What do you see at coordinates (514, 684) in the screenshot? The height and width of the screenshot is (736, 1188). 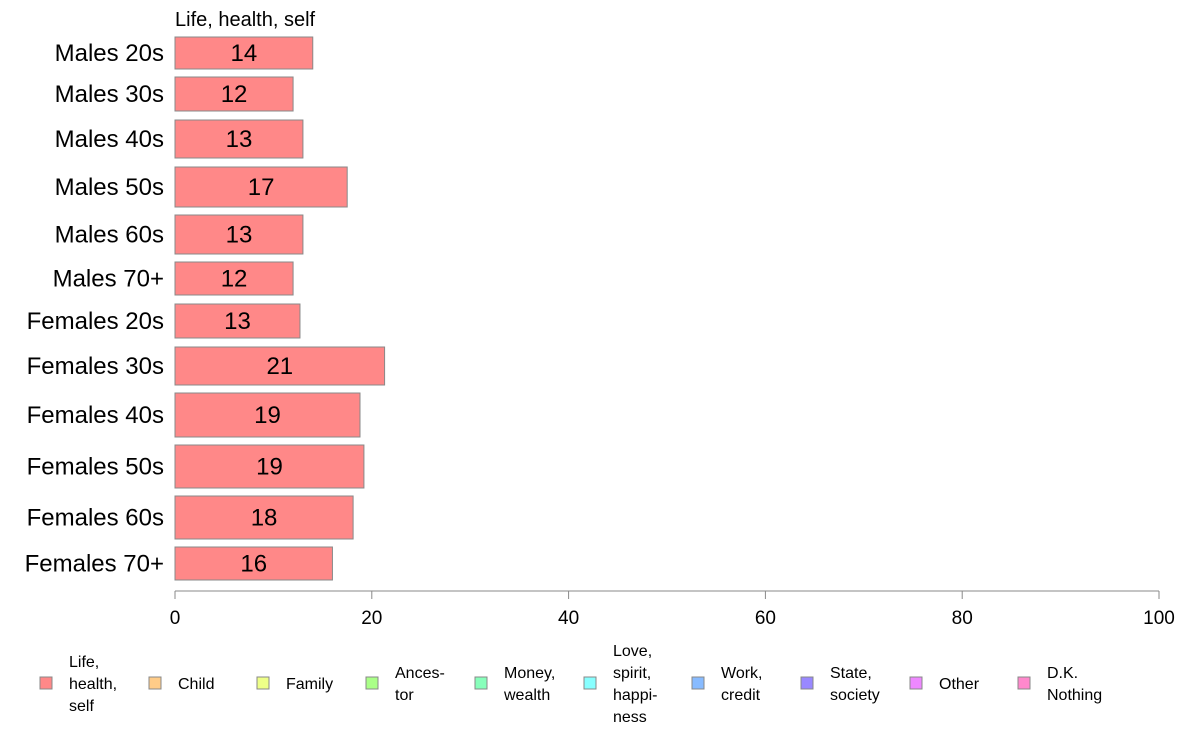 I see `legend-item: Money, wealth` at bounding box center [514, 684].